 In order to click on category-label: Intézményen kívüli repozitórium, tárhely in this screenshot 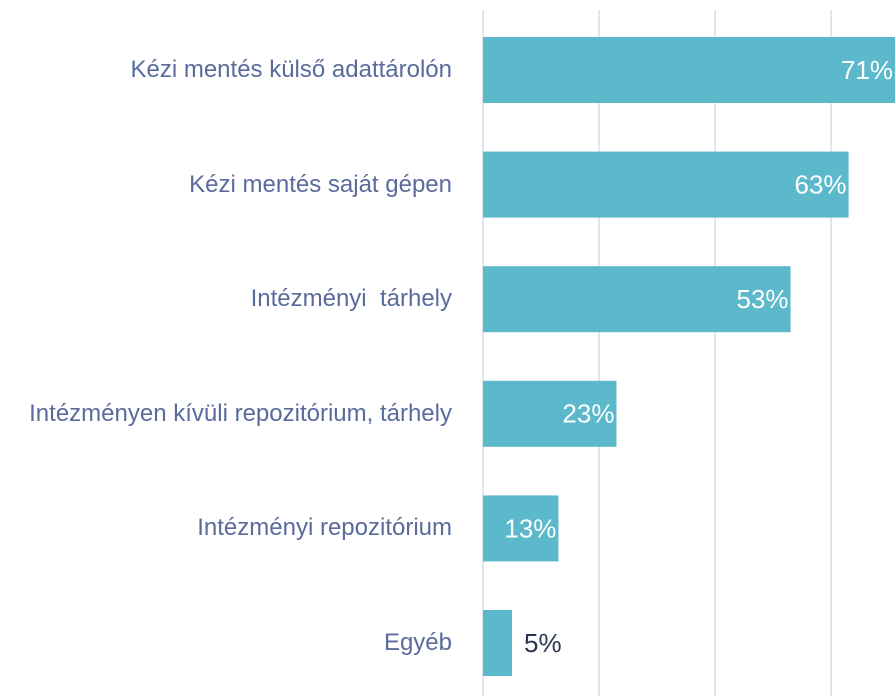, I will do `click(240, 413)`.